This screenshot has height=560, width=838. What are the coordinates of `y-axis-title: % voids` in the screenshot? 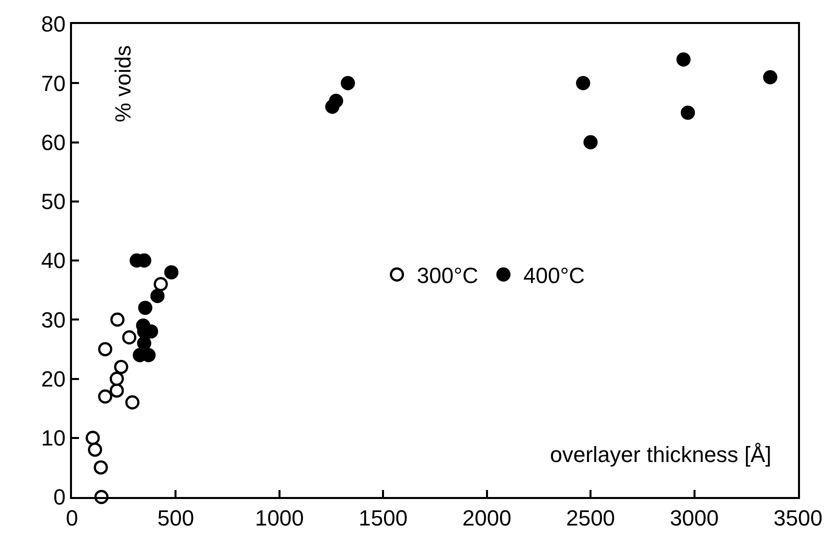 It's located at (123, 83).